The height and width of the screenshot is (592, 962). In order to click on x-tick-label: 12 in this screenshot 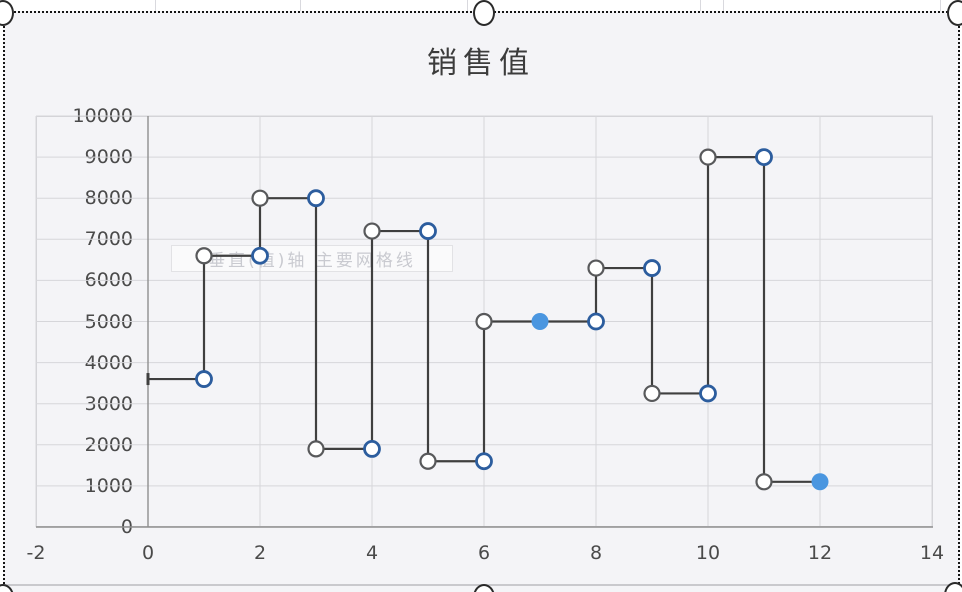, I will do `click(820, 553)`.